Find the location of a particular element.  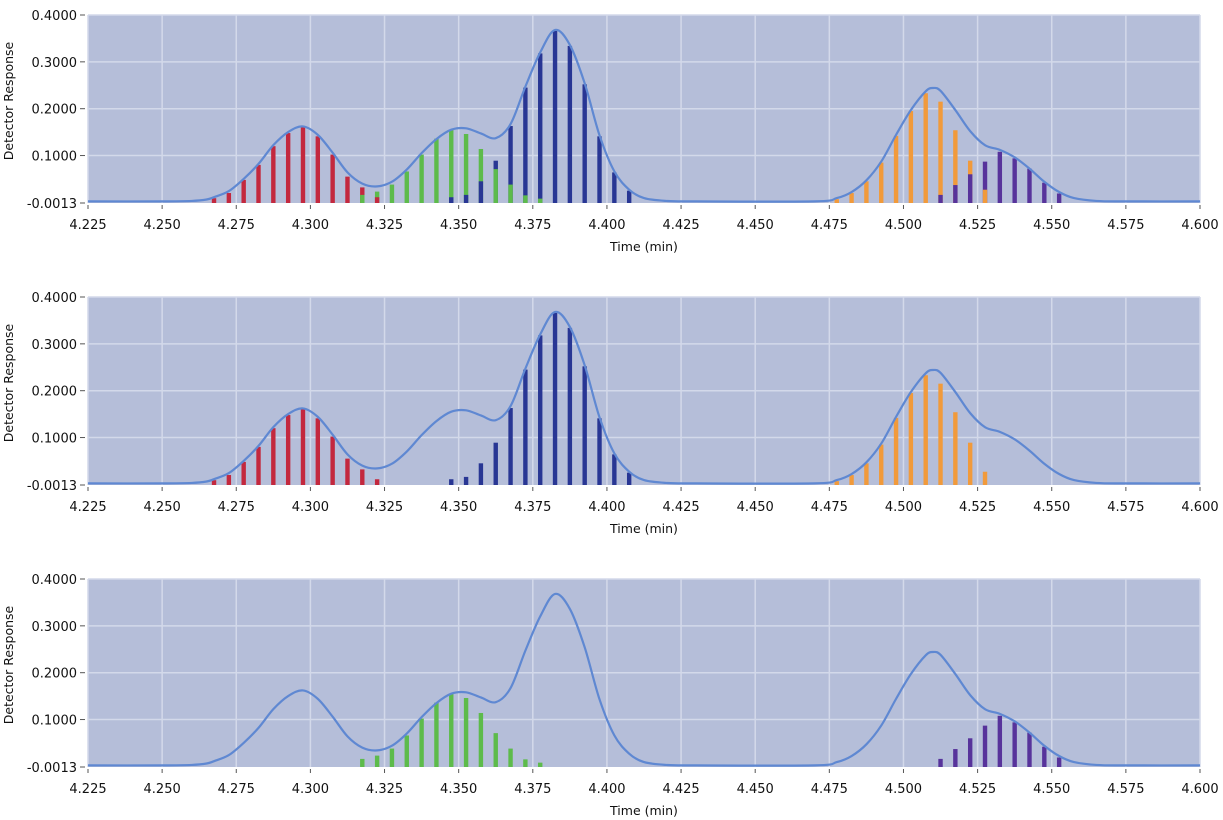

x-tick-label: 4.525 is located at coordinates (977, 507).